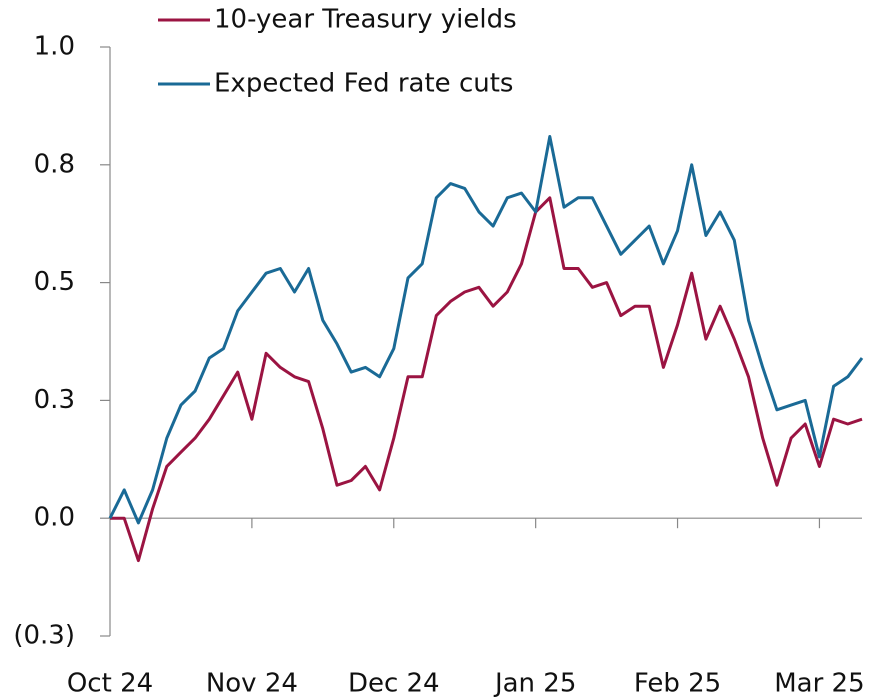  I want to click on x-tick-label: Jan 25, so click(534, 684).